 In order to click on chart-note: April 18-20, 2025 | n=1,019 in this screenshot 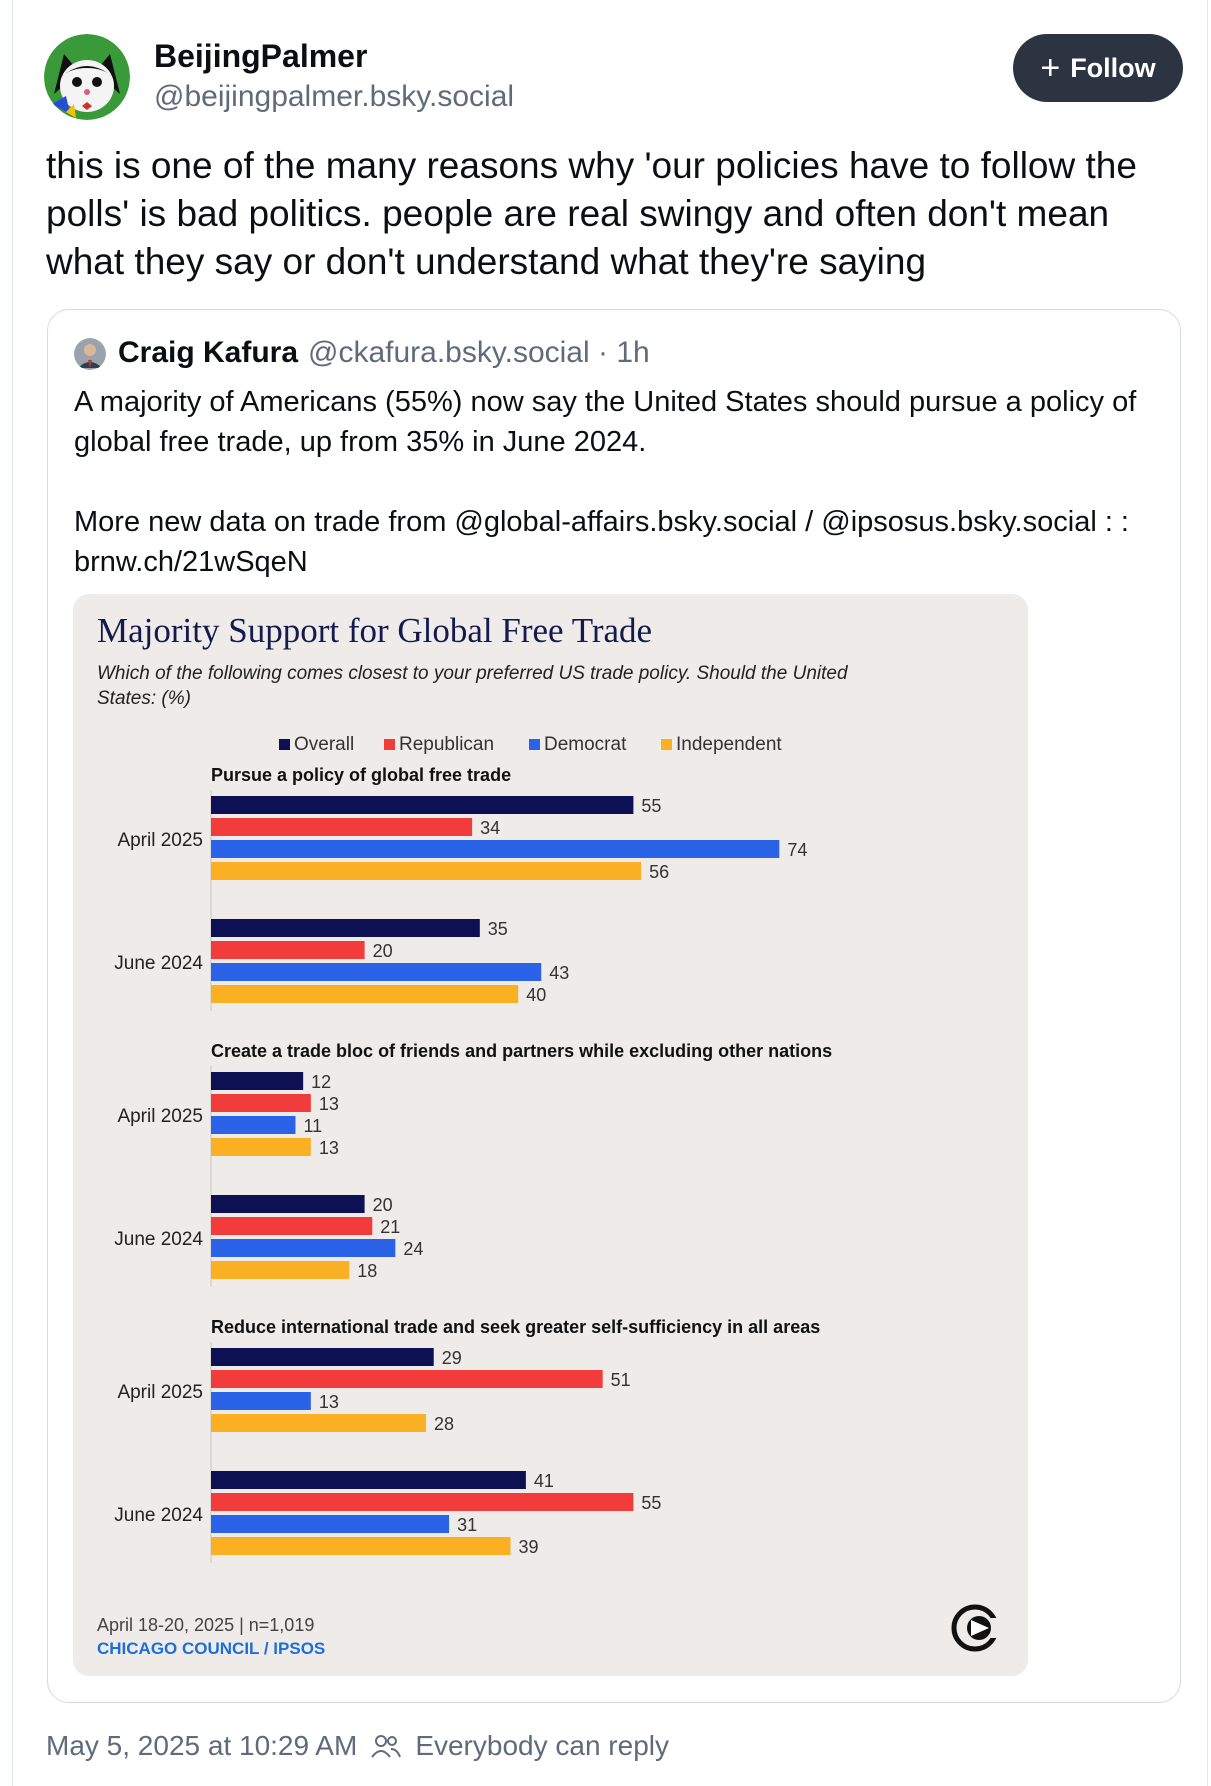, I will do `click(205, 1625)`.